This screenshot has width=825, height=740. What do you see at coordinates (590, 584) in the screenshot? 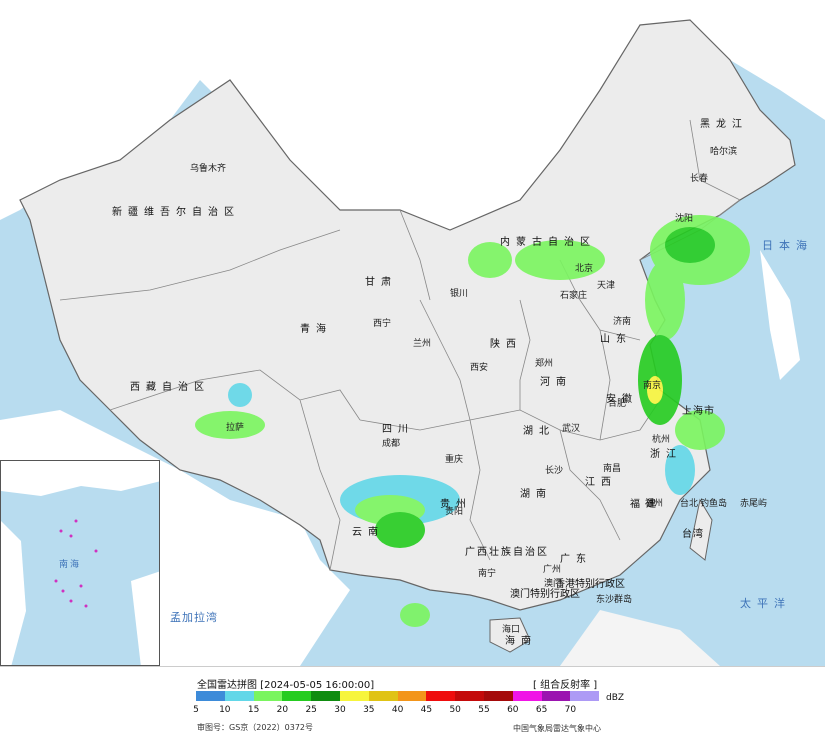
I see `region-label: 香港特别行政区` at bounding box center [590, 584].